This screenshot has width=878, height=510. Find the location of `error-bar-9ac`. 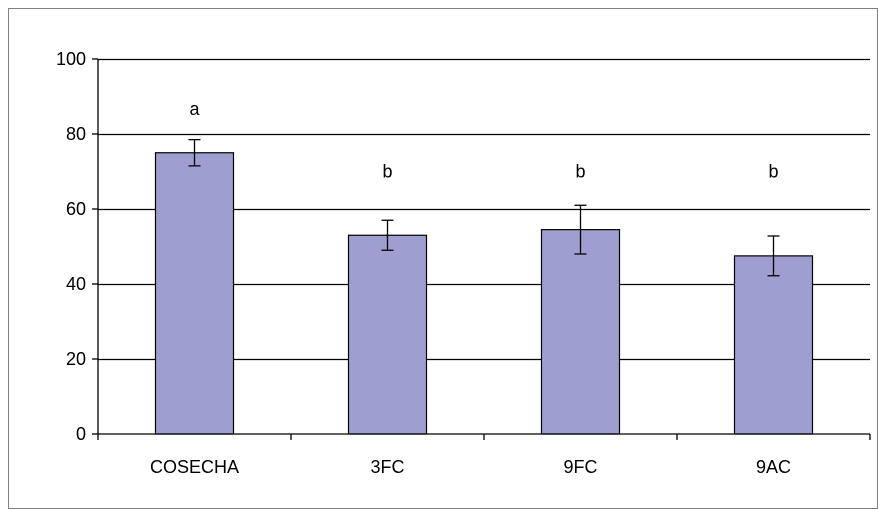

error-bar-9ac is located at coordinates (773, 256).